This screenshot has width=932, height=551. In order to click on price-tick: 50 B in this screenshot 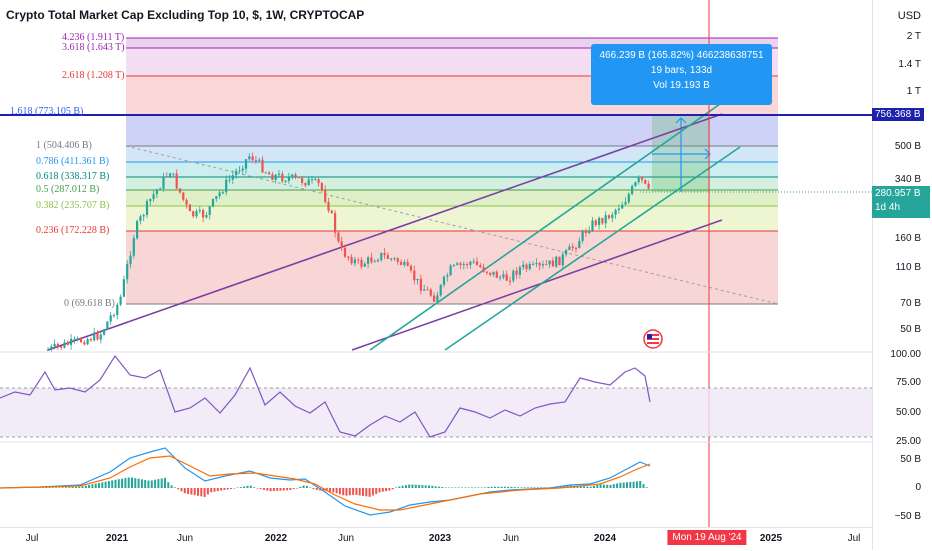, I will do `click(910, 329)`.